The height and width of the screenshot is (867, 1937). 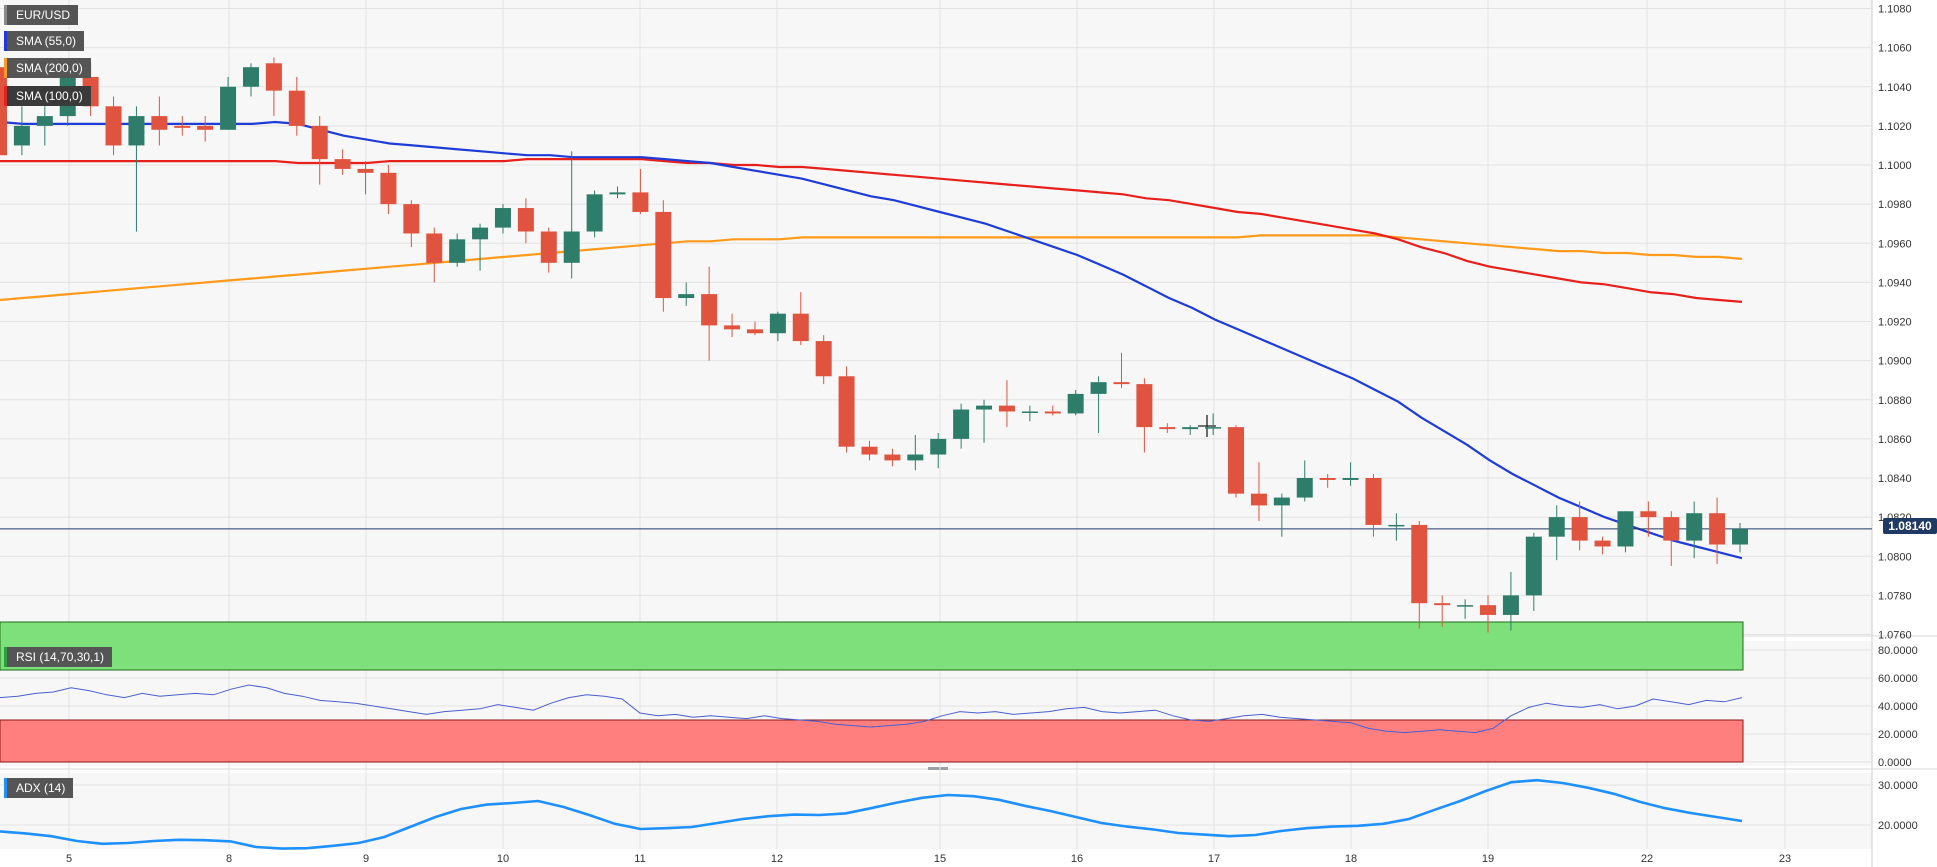 What do you see at coordinates (639, 859) in the screenshot?
I see `time-tick-label: 11` at bounding box center [639, 859].